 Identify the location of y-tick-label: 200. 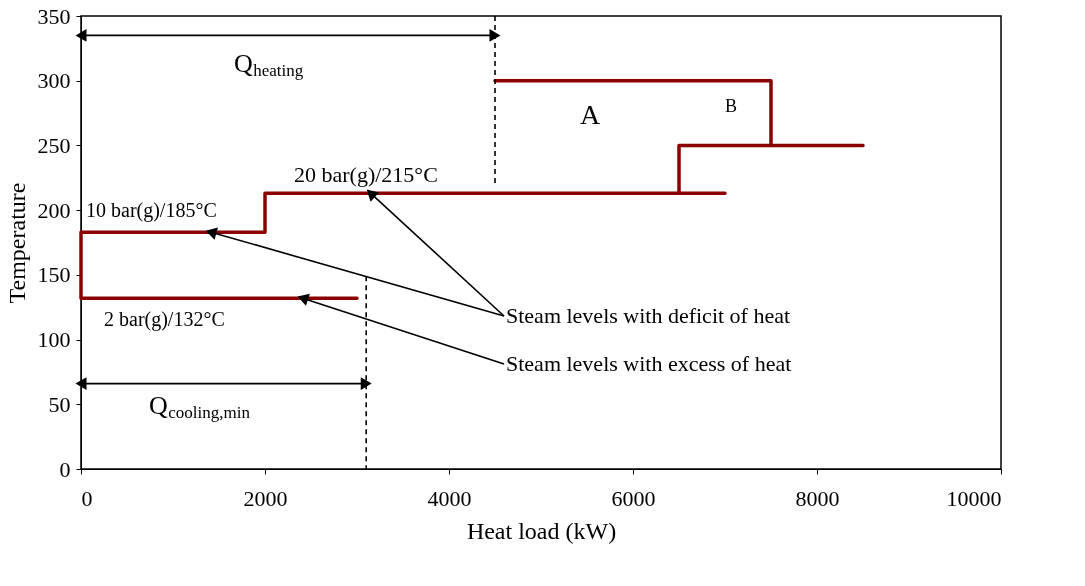
(54, 210).